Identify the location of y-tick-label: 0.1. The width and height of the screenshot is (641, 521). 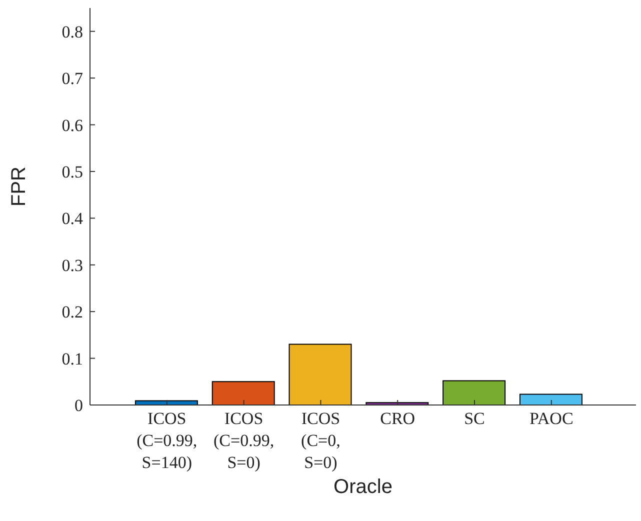
(72, 358).